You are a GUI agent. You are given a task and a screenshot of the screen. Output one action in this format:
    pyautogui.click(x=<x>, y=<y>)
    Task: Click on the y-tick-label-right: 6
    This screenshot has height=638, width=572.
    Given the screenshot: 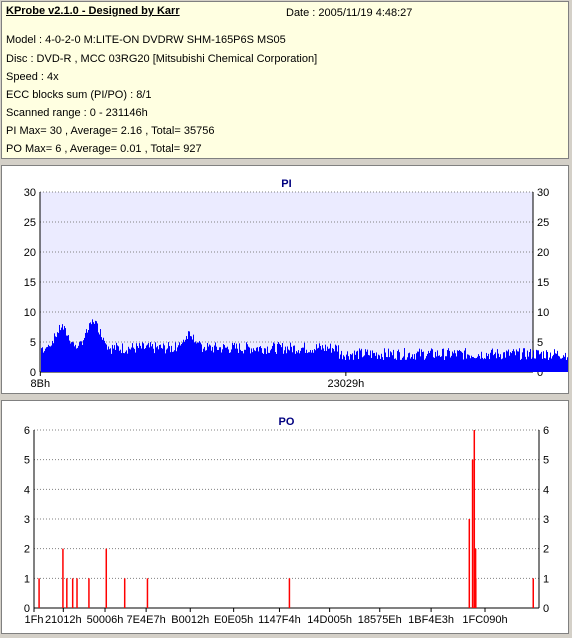 What is the action you would take?
    pyautogui.click(x=546, y=431)
    